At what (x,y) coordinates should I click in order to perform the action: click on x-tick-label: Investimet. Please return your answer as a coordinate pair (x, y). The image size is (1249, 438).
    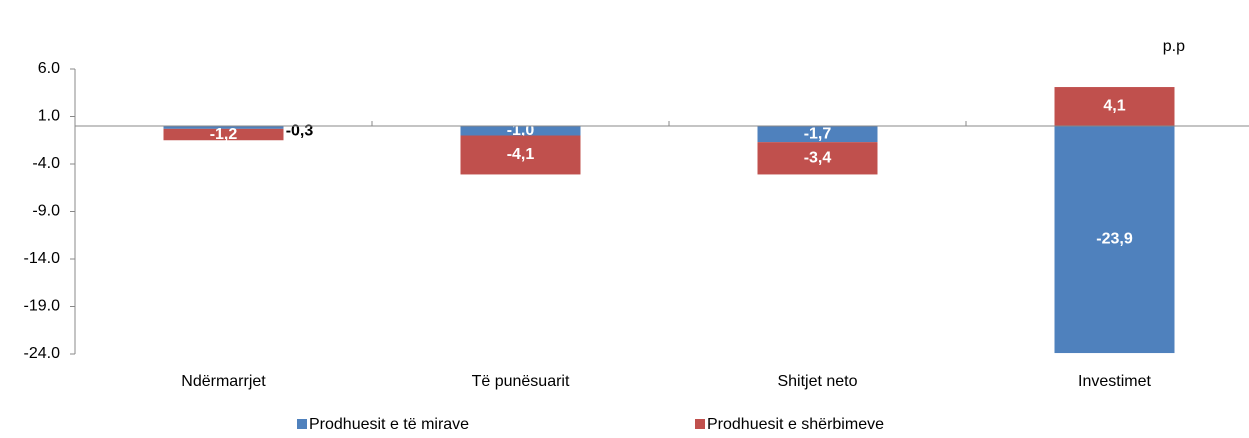
    Looking at the image, I should click on (1114, 381).